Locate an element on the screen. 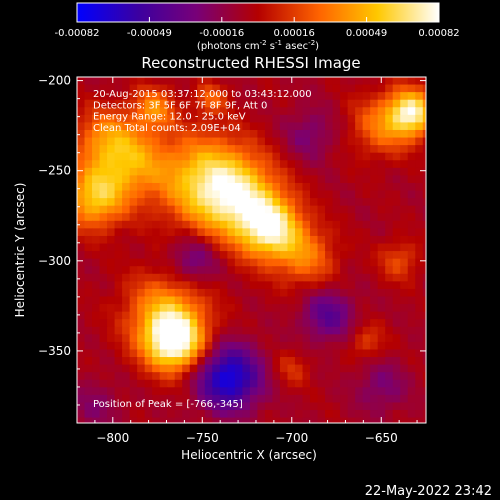 The image size is (500, 500). y-tick-label: −350 is located at coordinates (54, 351).